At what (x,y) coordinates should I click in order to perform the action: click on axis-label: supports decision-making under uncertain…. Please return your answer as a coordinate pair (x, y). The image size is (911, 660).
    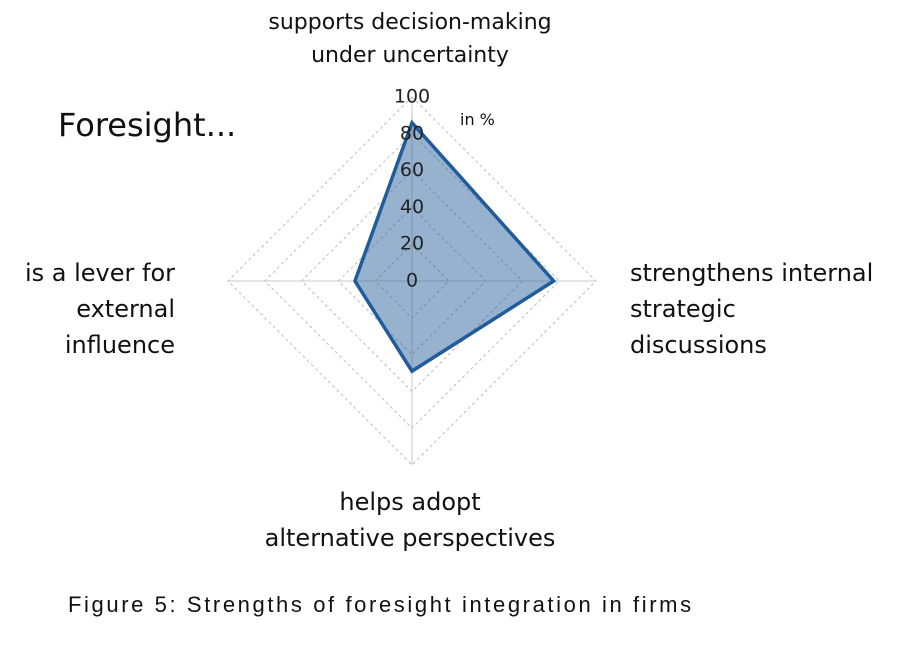
    Looking at the image, I should click on (410, 39).